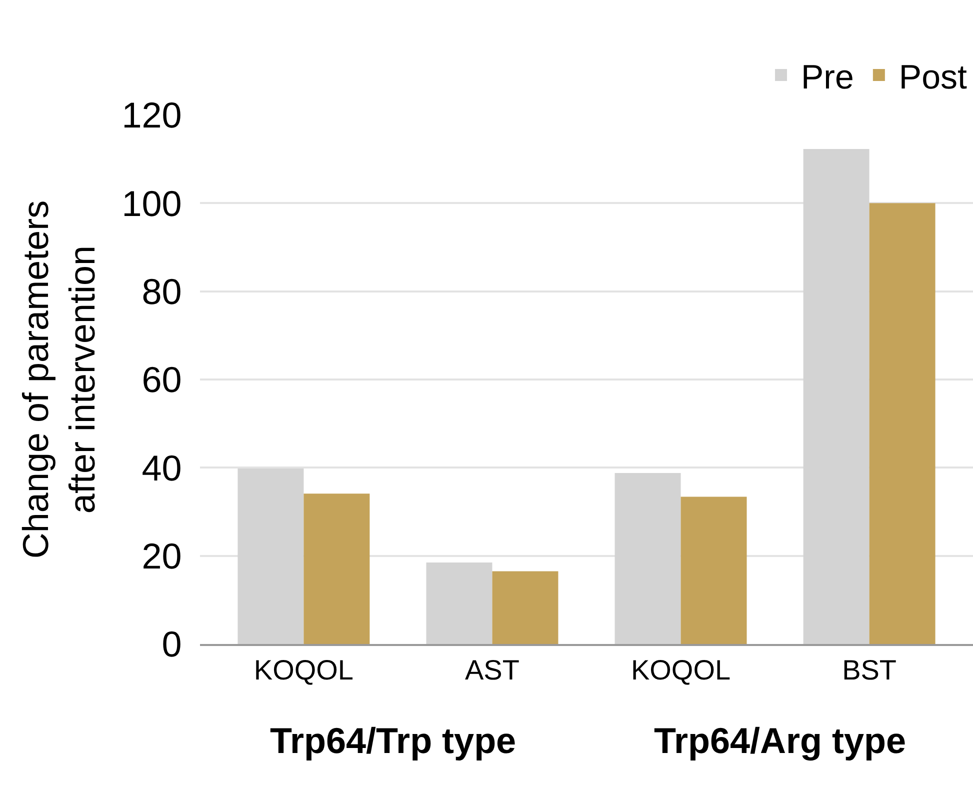 The width and height of the screenshot is (973, 804). Describe the element at coordinates (393, 740) in the screenshot. I see `text: Trp64/Trp type` at that location.